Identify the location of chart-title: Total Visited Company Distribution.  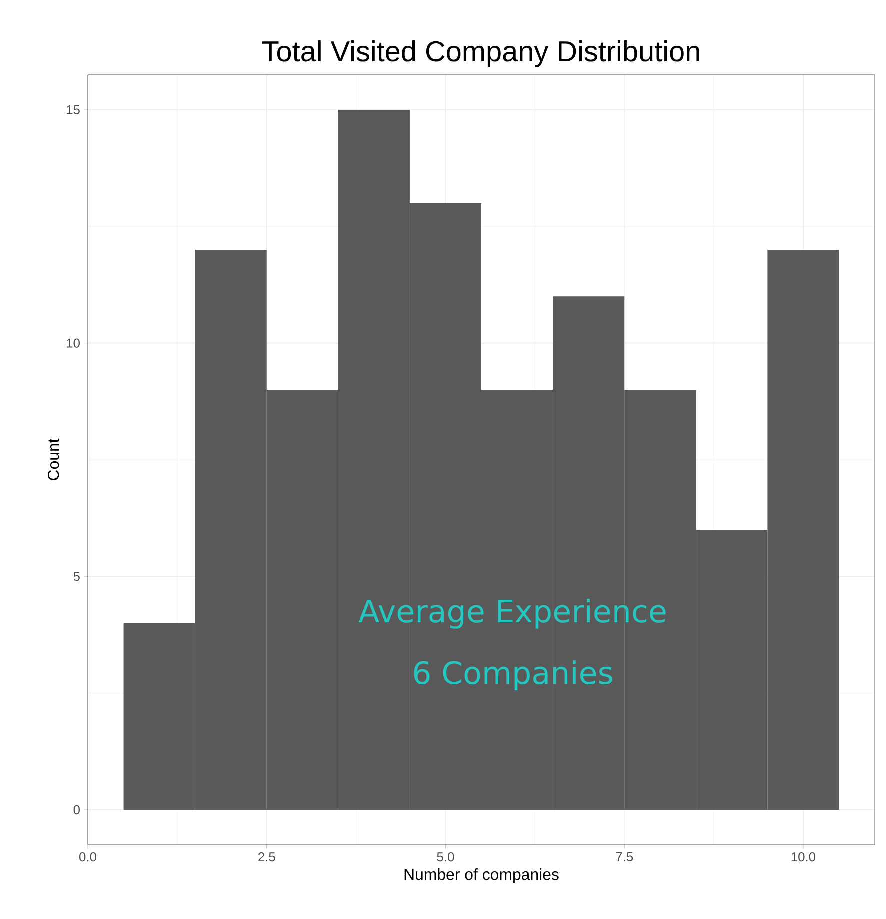
(481, 54).